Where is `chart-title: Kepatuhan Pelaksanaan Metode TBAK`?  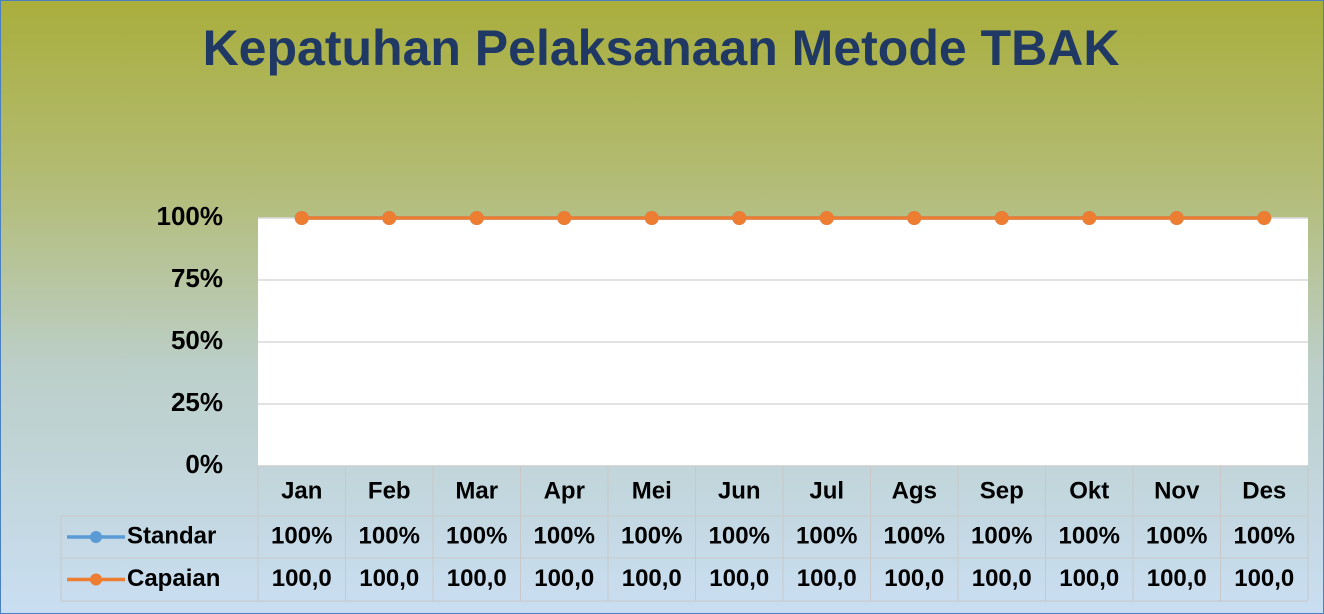 chart-title: Kepatuhan Pelaksanaan Metode TBAK is located at coordinates (661, 48).